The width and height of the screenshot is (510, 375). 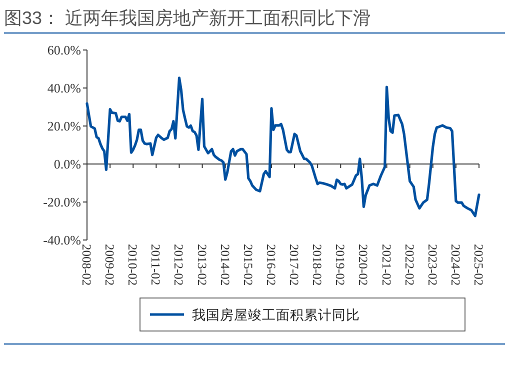 What do you see at coordinates (133, 265) in the screenshot?
I see `x-tick-label: 2010-02` at bounding box center [133, 265].